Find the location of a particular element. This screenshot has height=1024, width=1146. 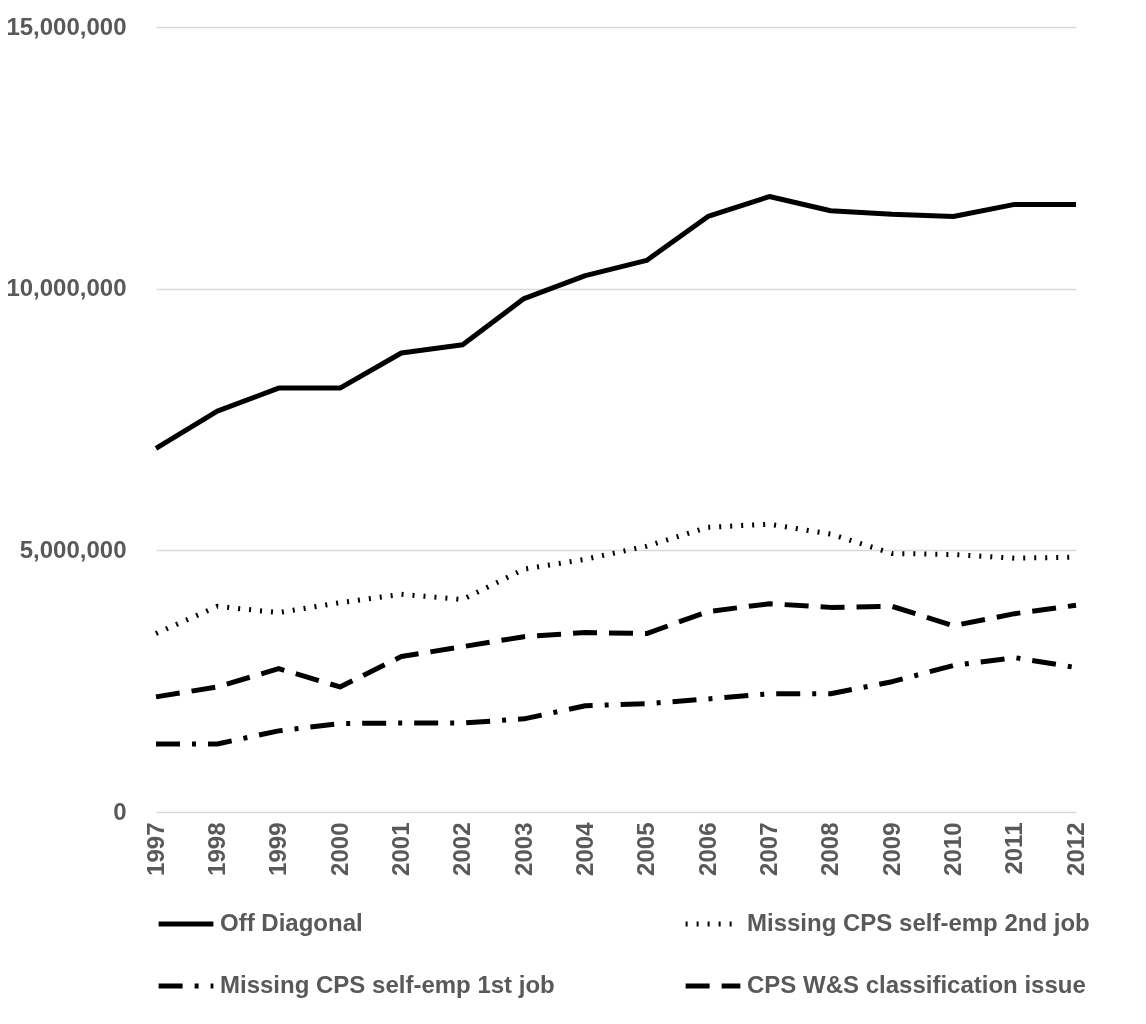

x-tick-label: 2009 is located at coordinates (891, 849).